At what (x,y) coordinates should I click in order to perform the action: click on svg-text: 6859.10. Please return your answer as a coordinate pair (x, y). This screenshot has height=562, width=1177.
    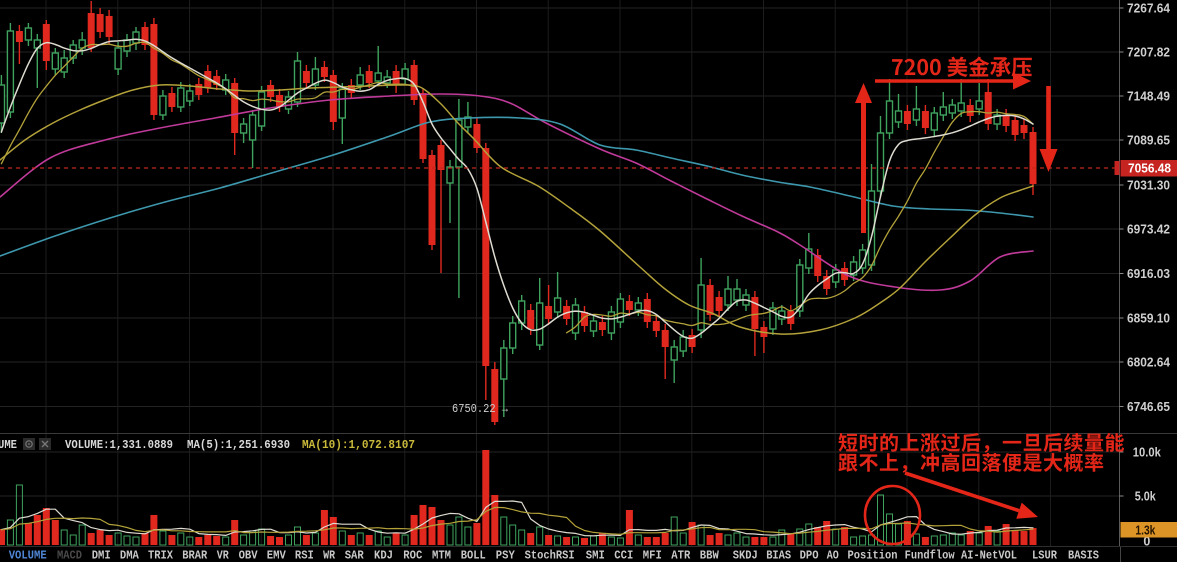
    Looking at the image, I should click on (1148, 319).